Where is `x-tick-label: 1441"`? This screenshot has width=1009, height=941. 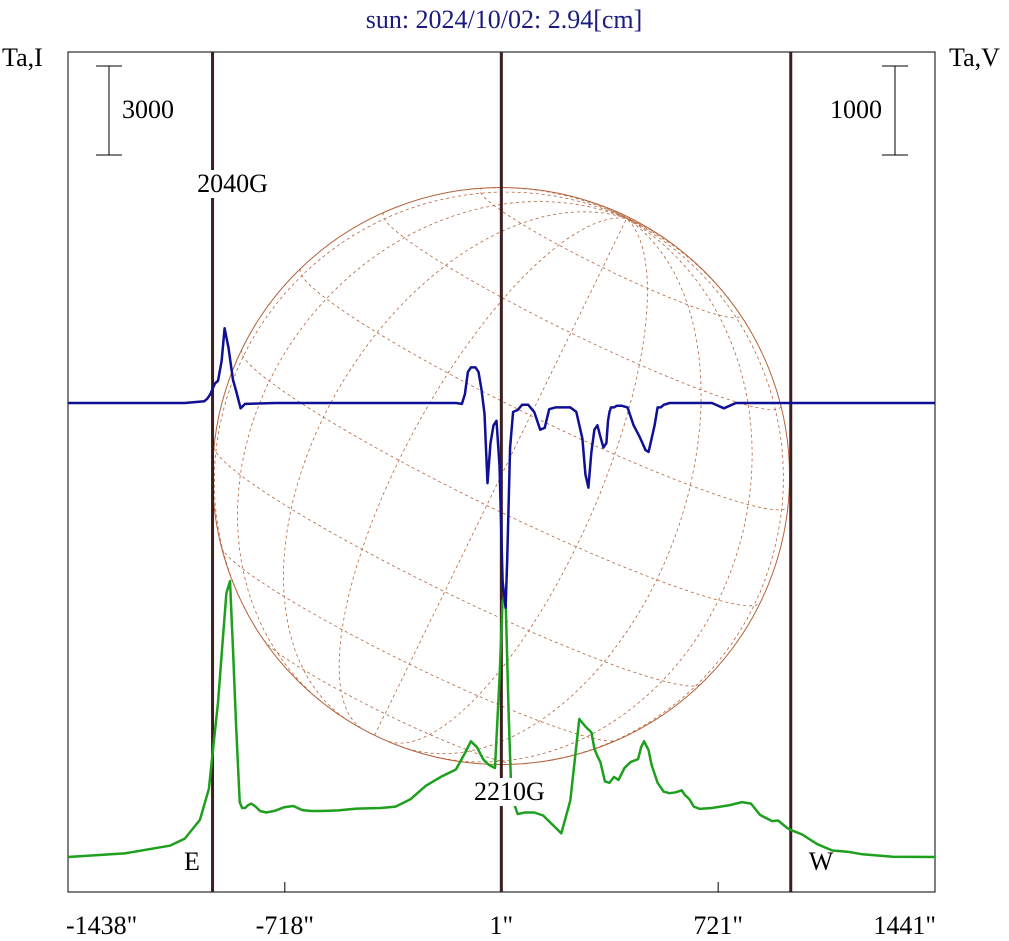
x-tick-label: 1441" is located at coordinates (904, 925).